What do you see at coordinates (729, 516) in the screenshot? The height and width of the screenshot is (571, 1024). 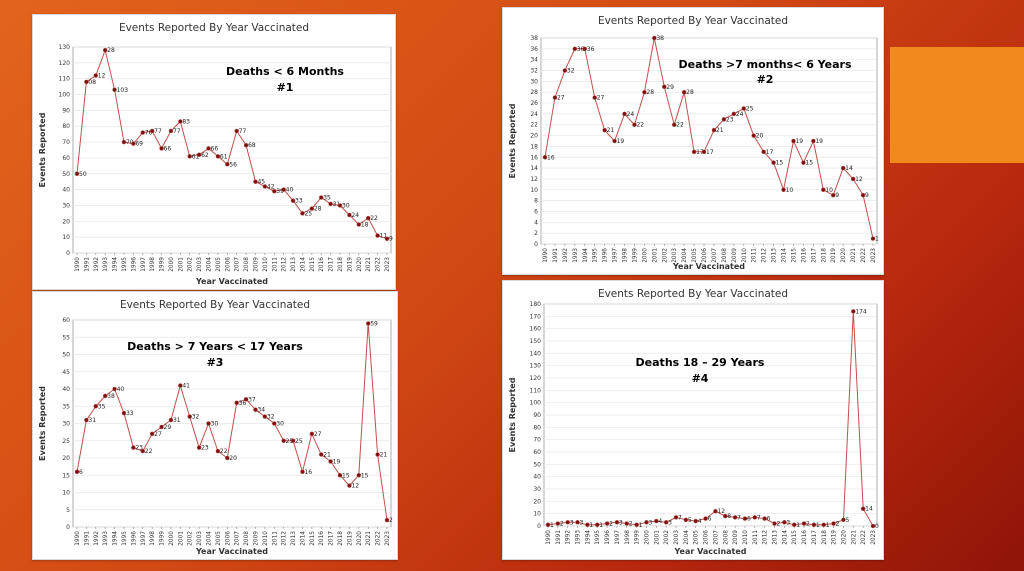 I see `data-label: 8` at bounding box center [729, 516].